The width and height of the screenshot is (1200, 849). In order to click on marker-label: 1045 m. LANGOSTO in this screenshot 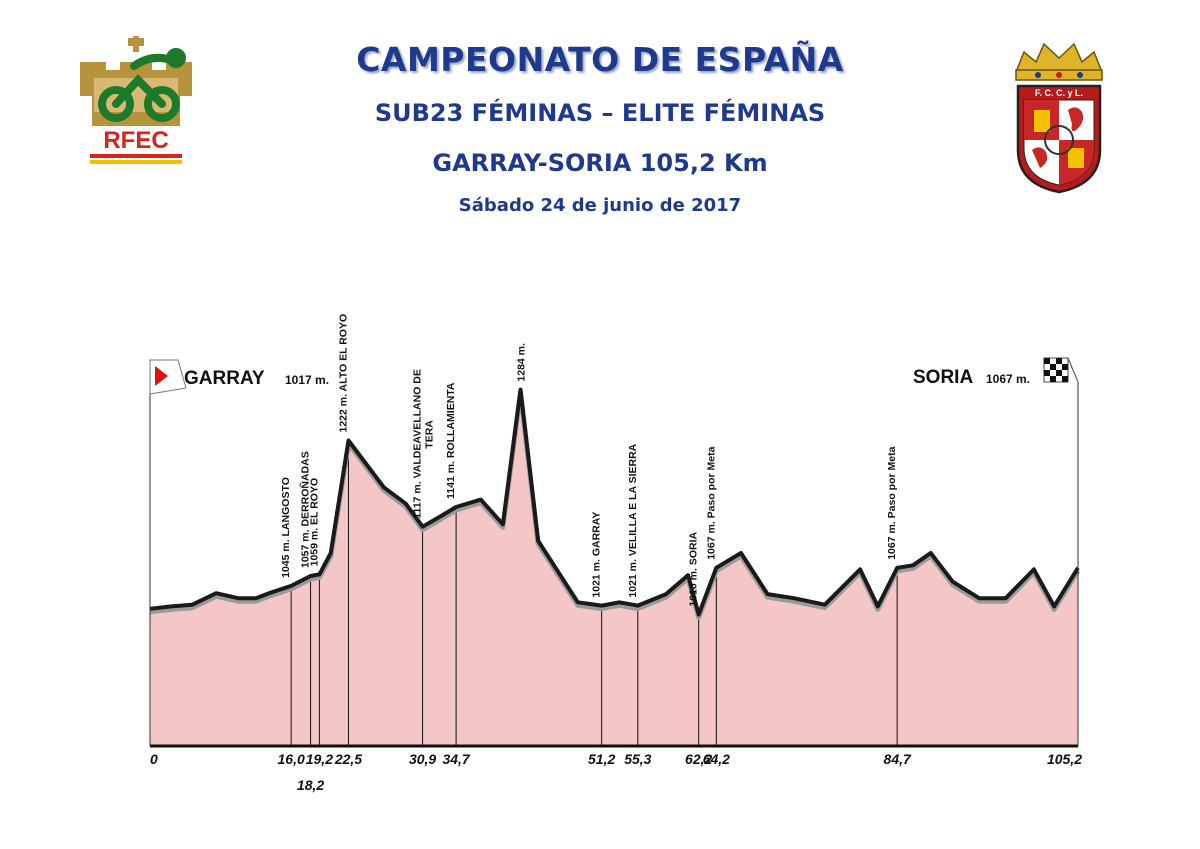, I will do `click(286, 527)`.